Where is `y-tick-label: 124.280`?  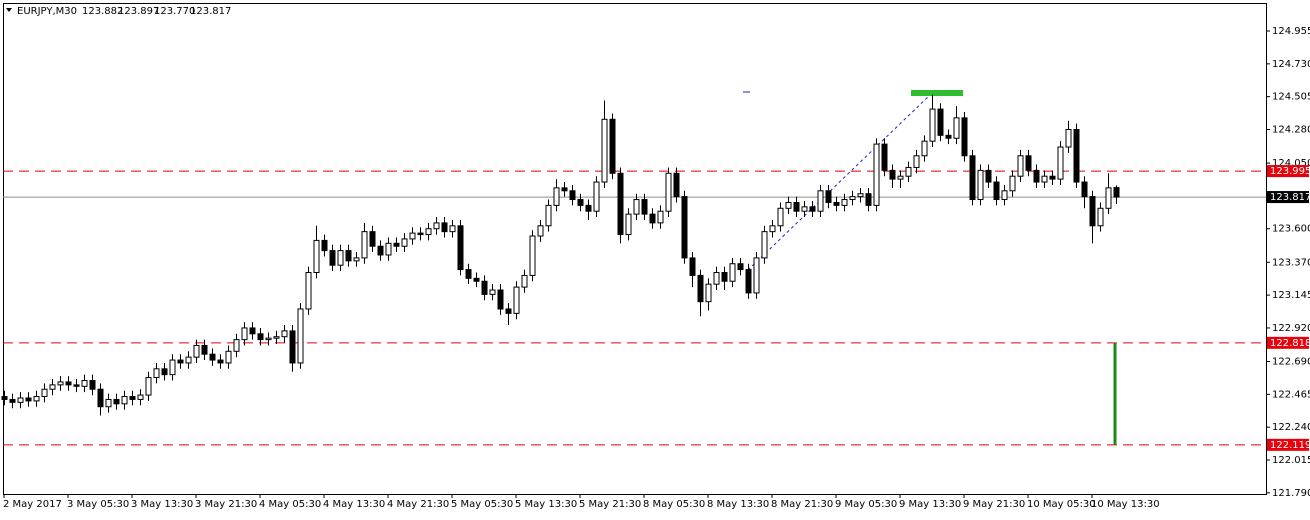
y-tick-label: 124.280 is located at coordinates (1291, 130).